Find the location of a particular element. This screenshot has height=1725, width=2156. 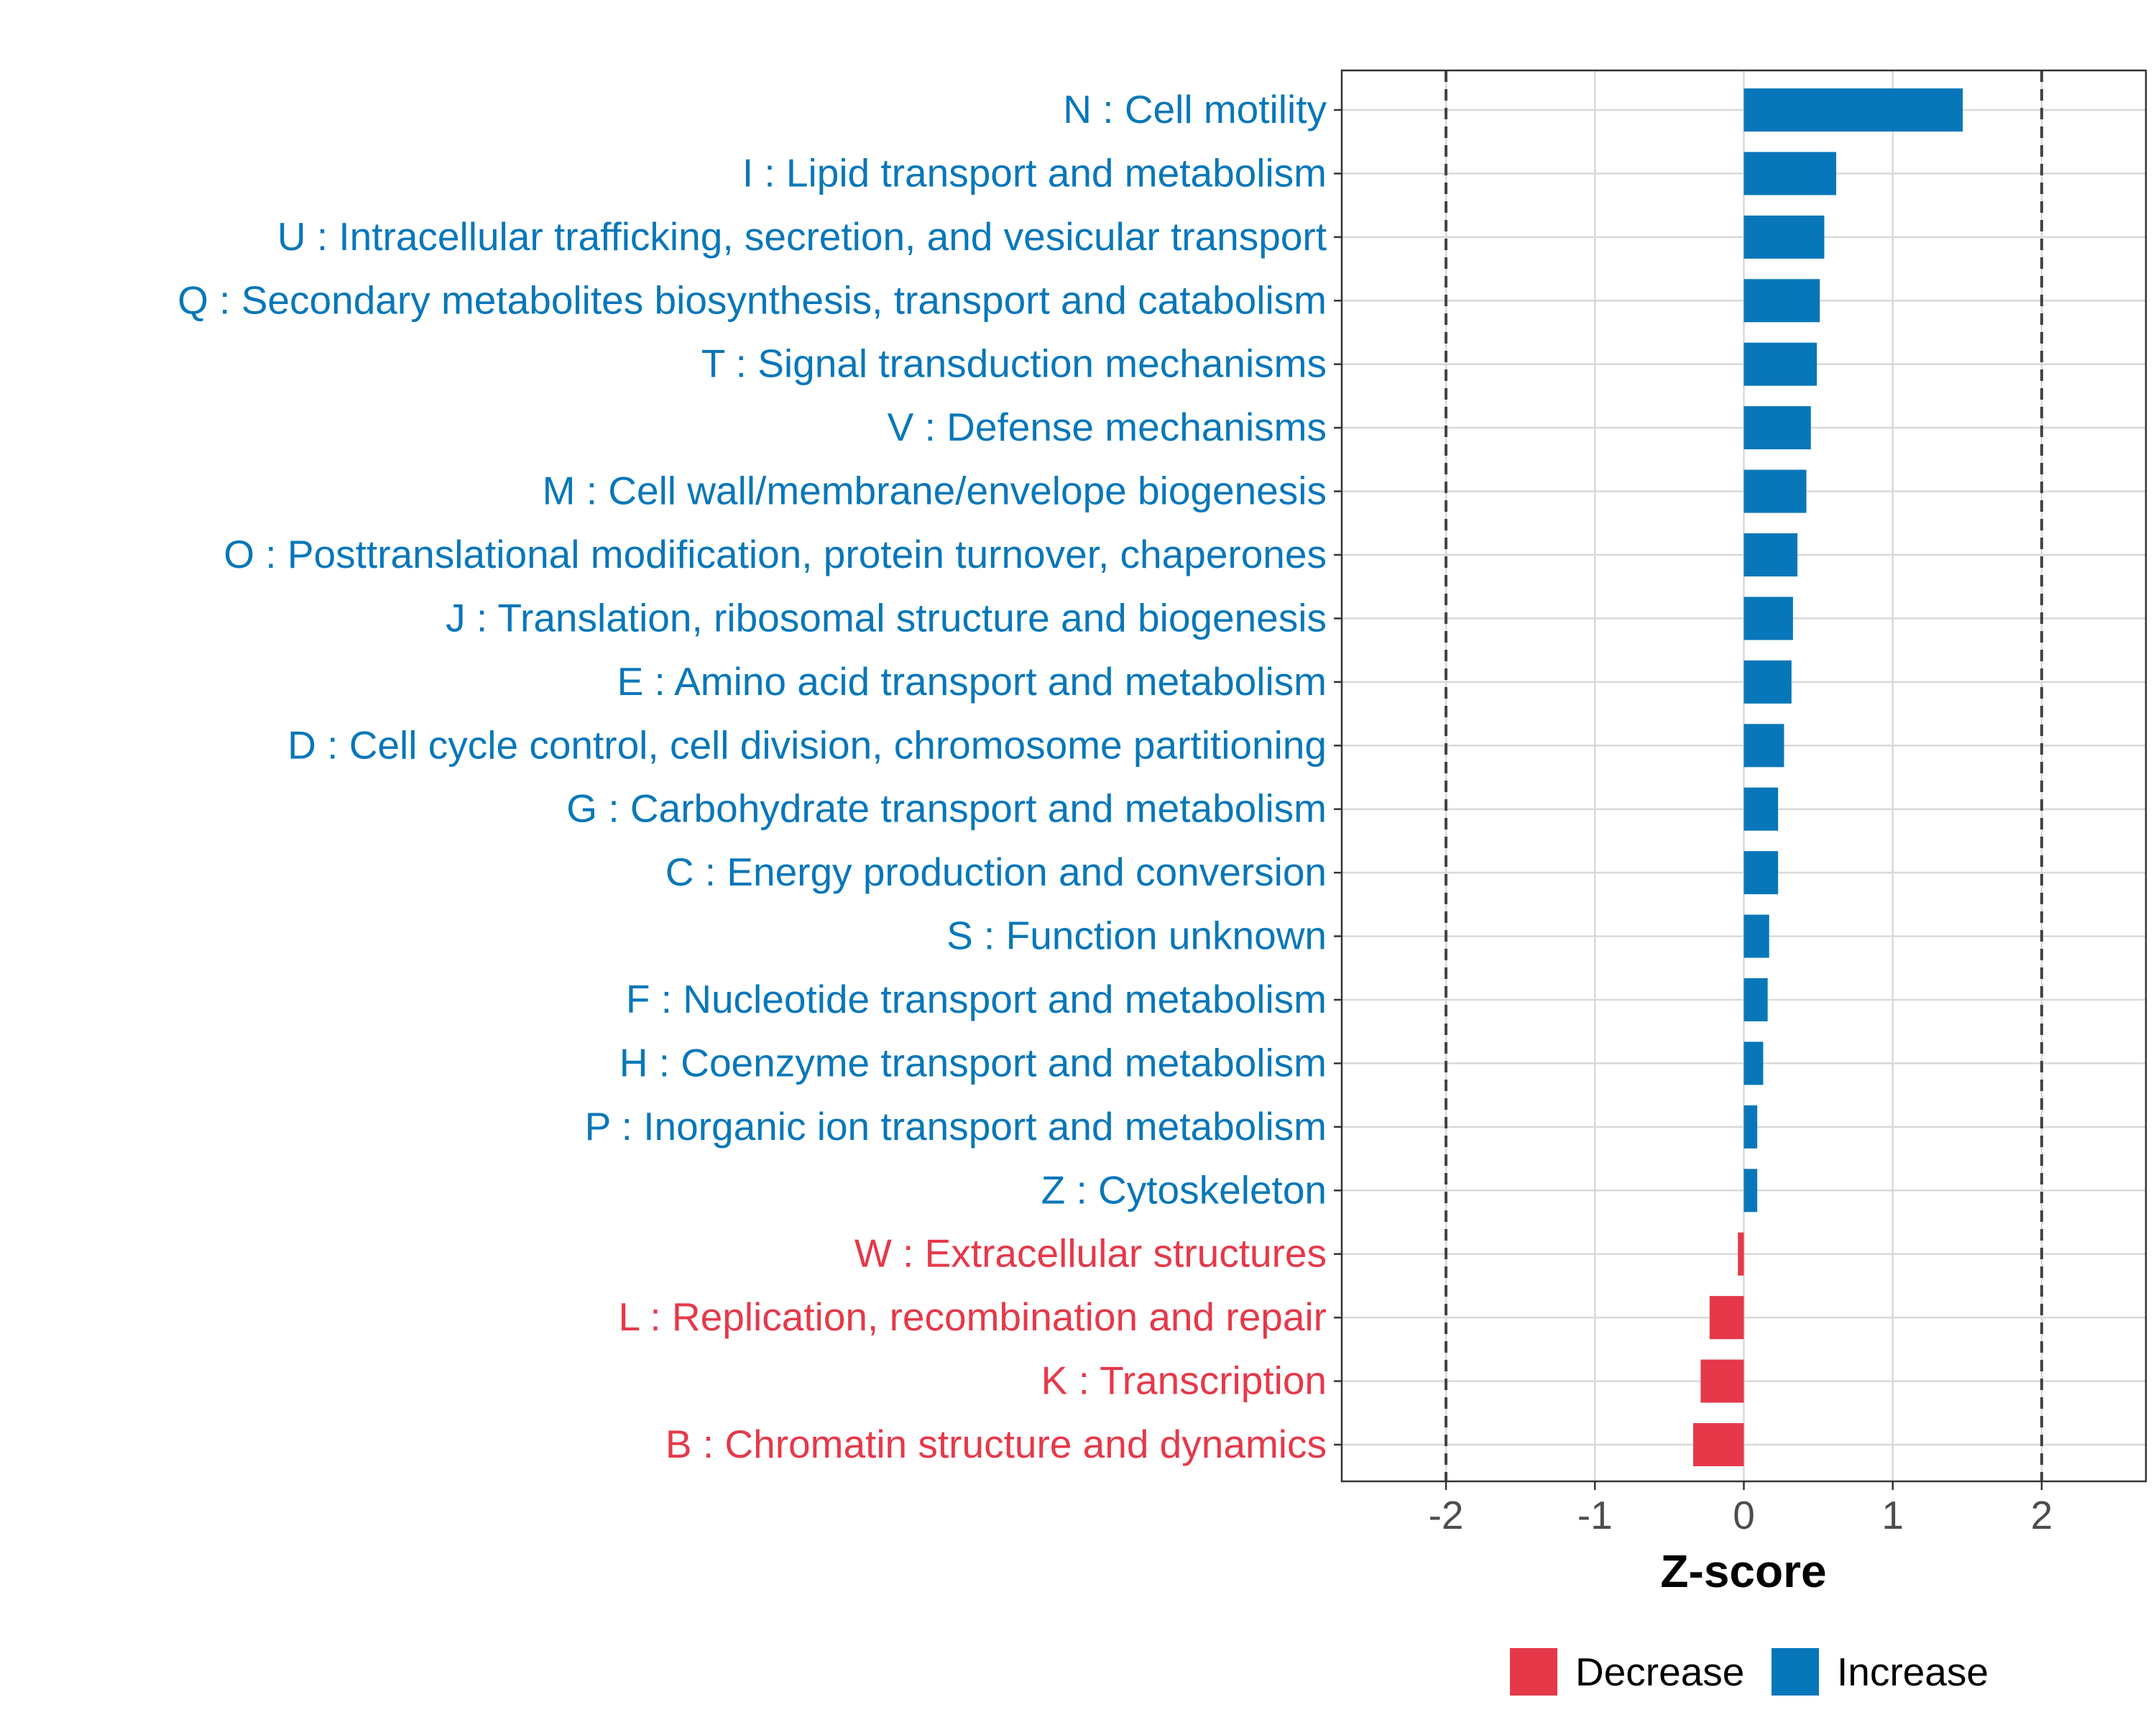

category-label: I : Lipid transport and metabolism is located at coordinates (1034, 172).